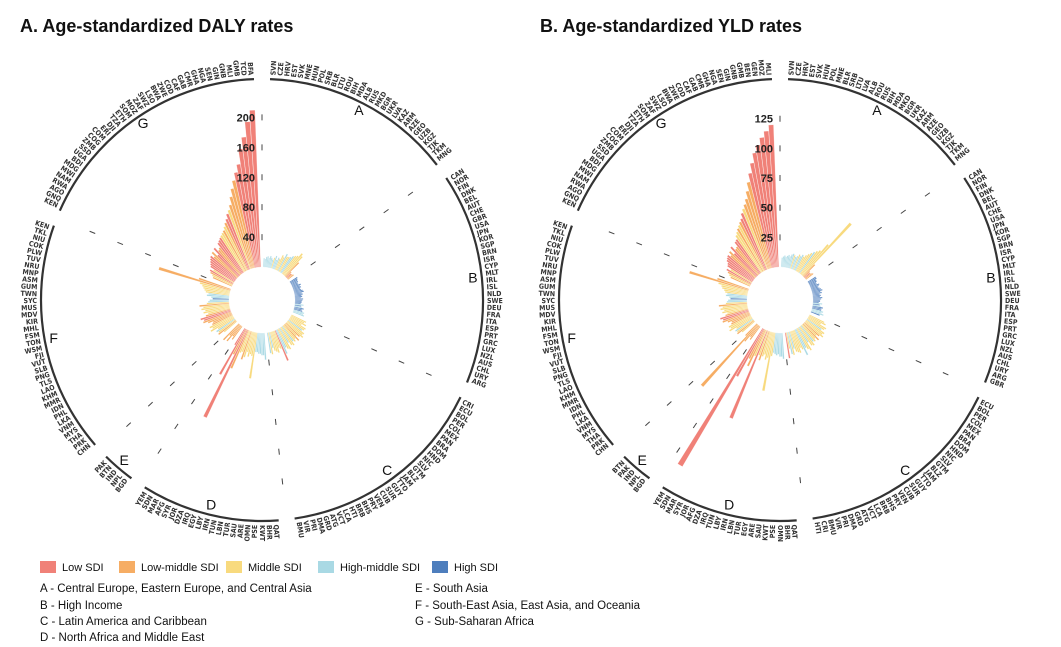 This screenshot has height=647, width=1061. I want to click on country-label: FRA, so click(493, 315).